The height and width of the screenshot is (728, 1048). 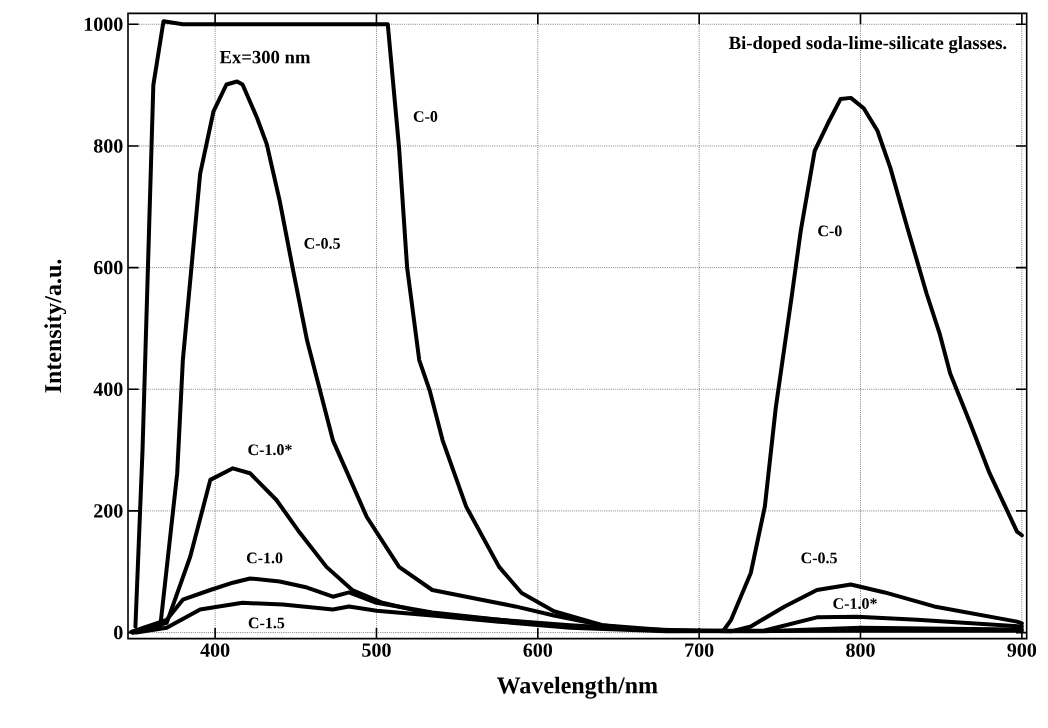 I want to click on y-tick-label: 200, so click(x=108, y=511).